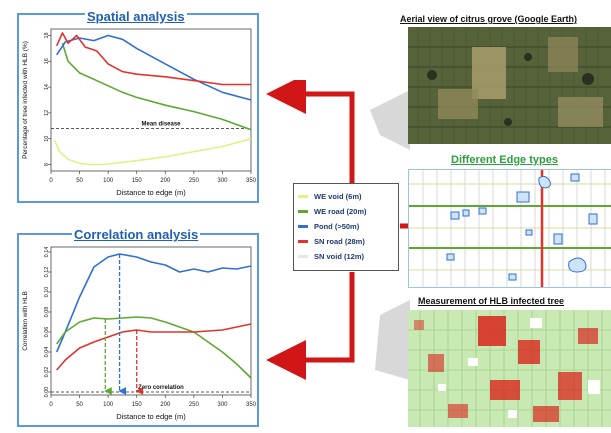 This screenshot has height=433, width=611. Describe the element at coordinates (390, 120) in the screenshot. I see `gray-wedge-top` at that location.